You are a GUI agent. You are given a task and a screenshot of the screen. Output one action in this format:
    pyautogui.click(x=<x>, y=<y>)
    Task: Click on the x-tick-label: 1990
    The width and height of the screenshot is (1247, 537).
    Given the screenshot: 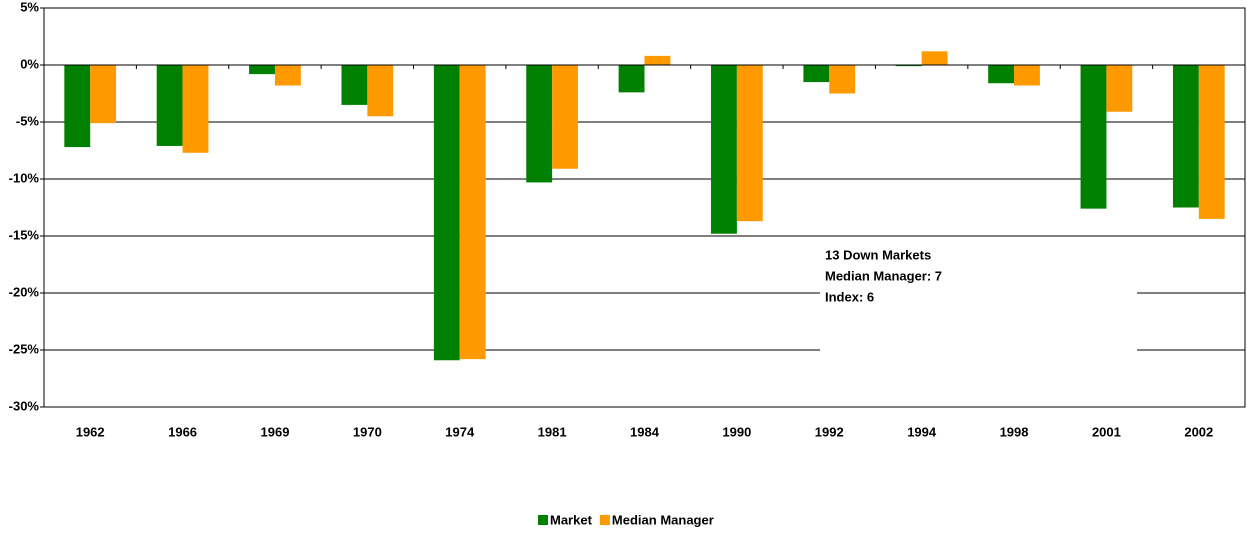 What is the action you would take?
    pyautogui.click(x=736, y=431)
    